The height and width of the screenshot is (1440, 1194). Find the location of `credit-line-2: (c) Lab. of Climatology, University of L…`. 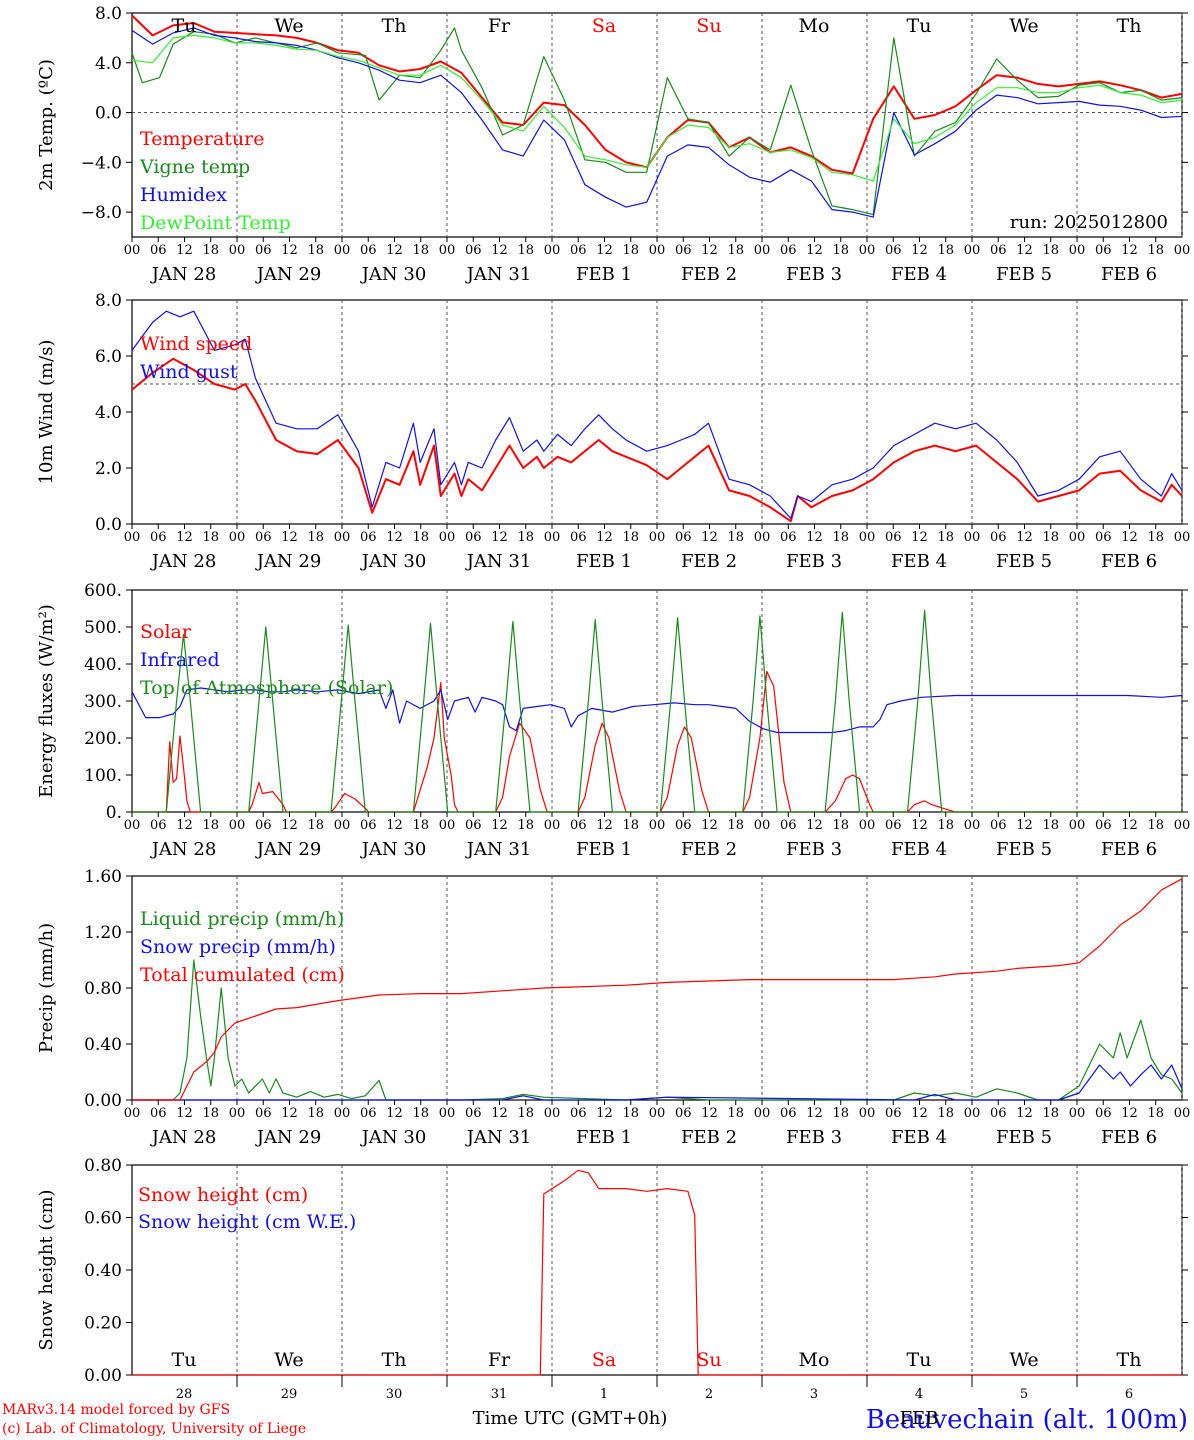

credit-line-2: (c) Lab. of Climatology, University of L… is located at coordinates (154, 1429).